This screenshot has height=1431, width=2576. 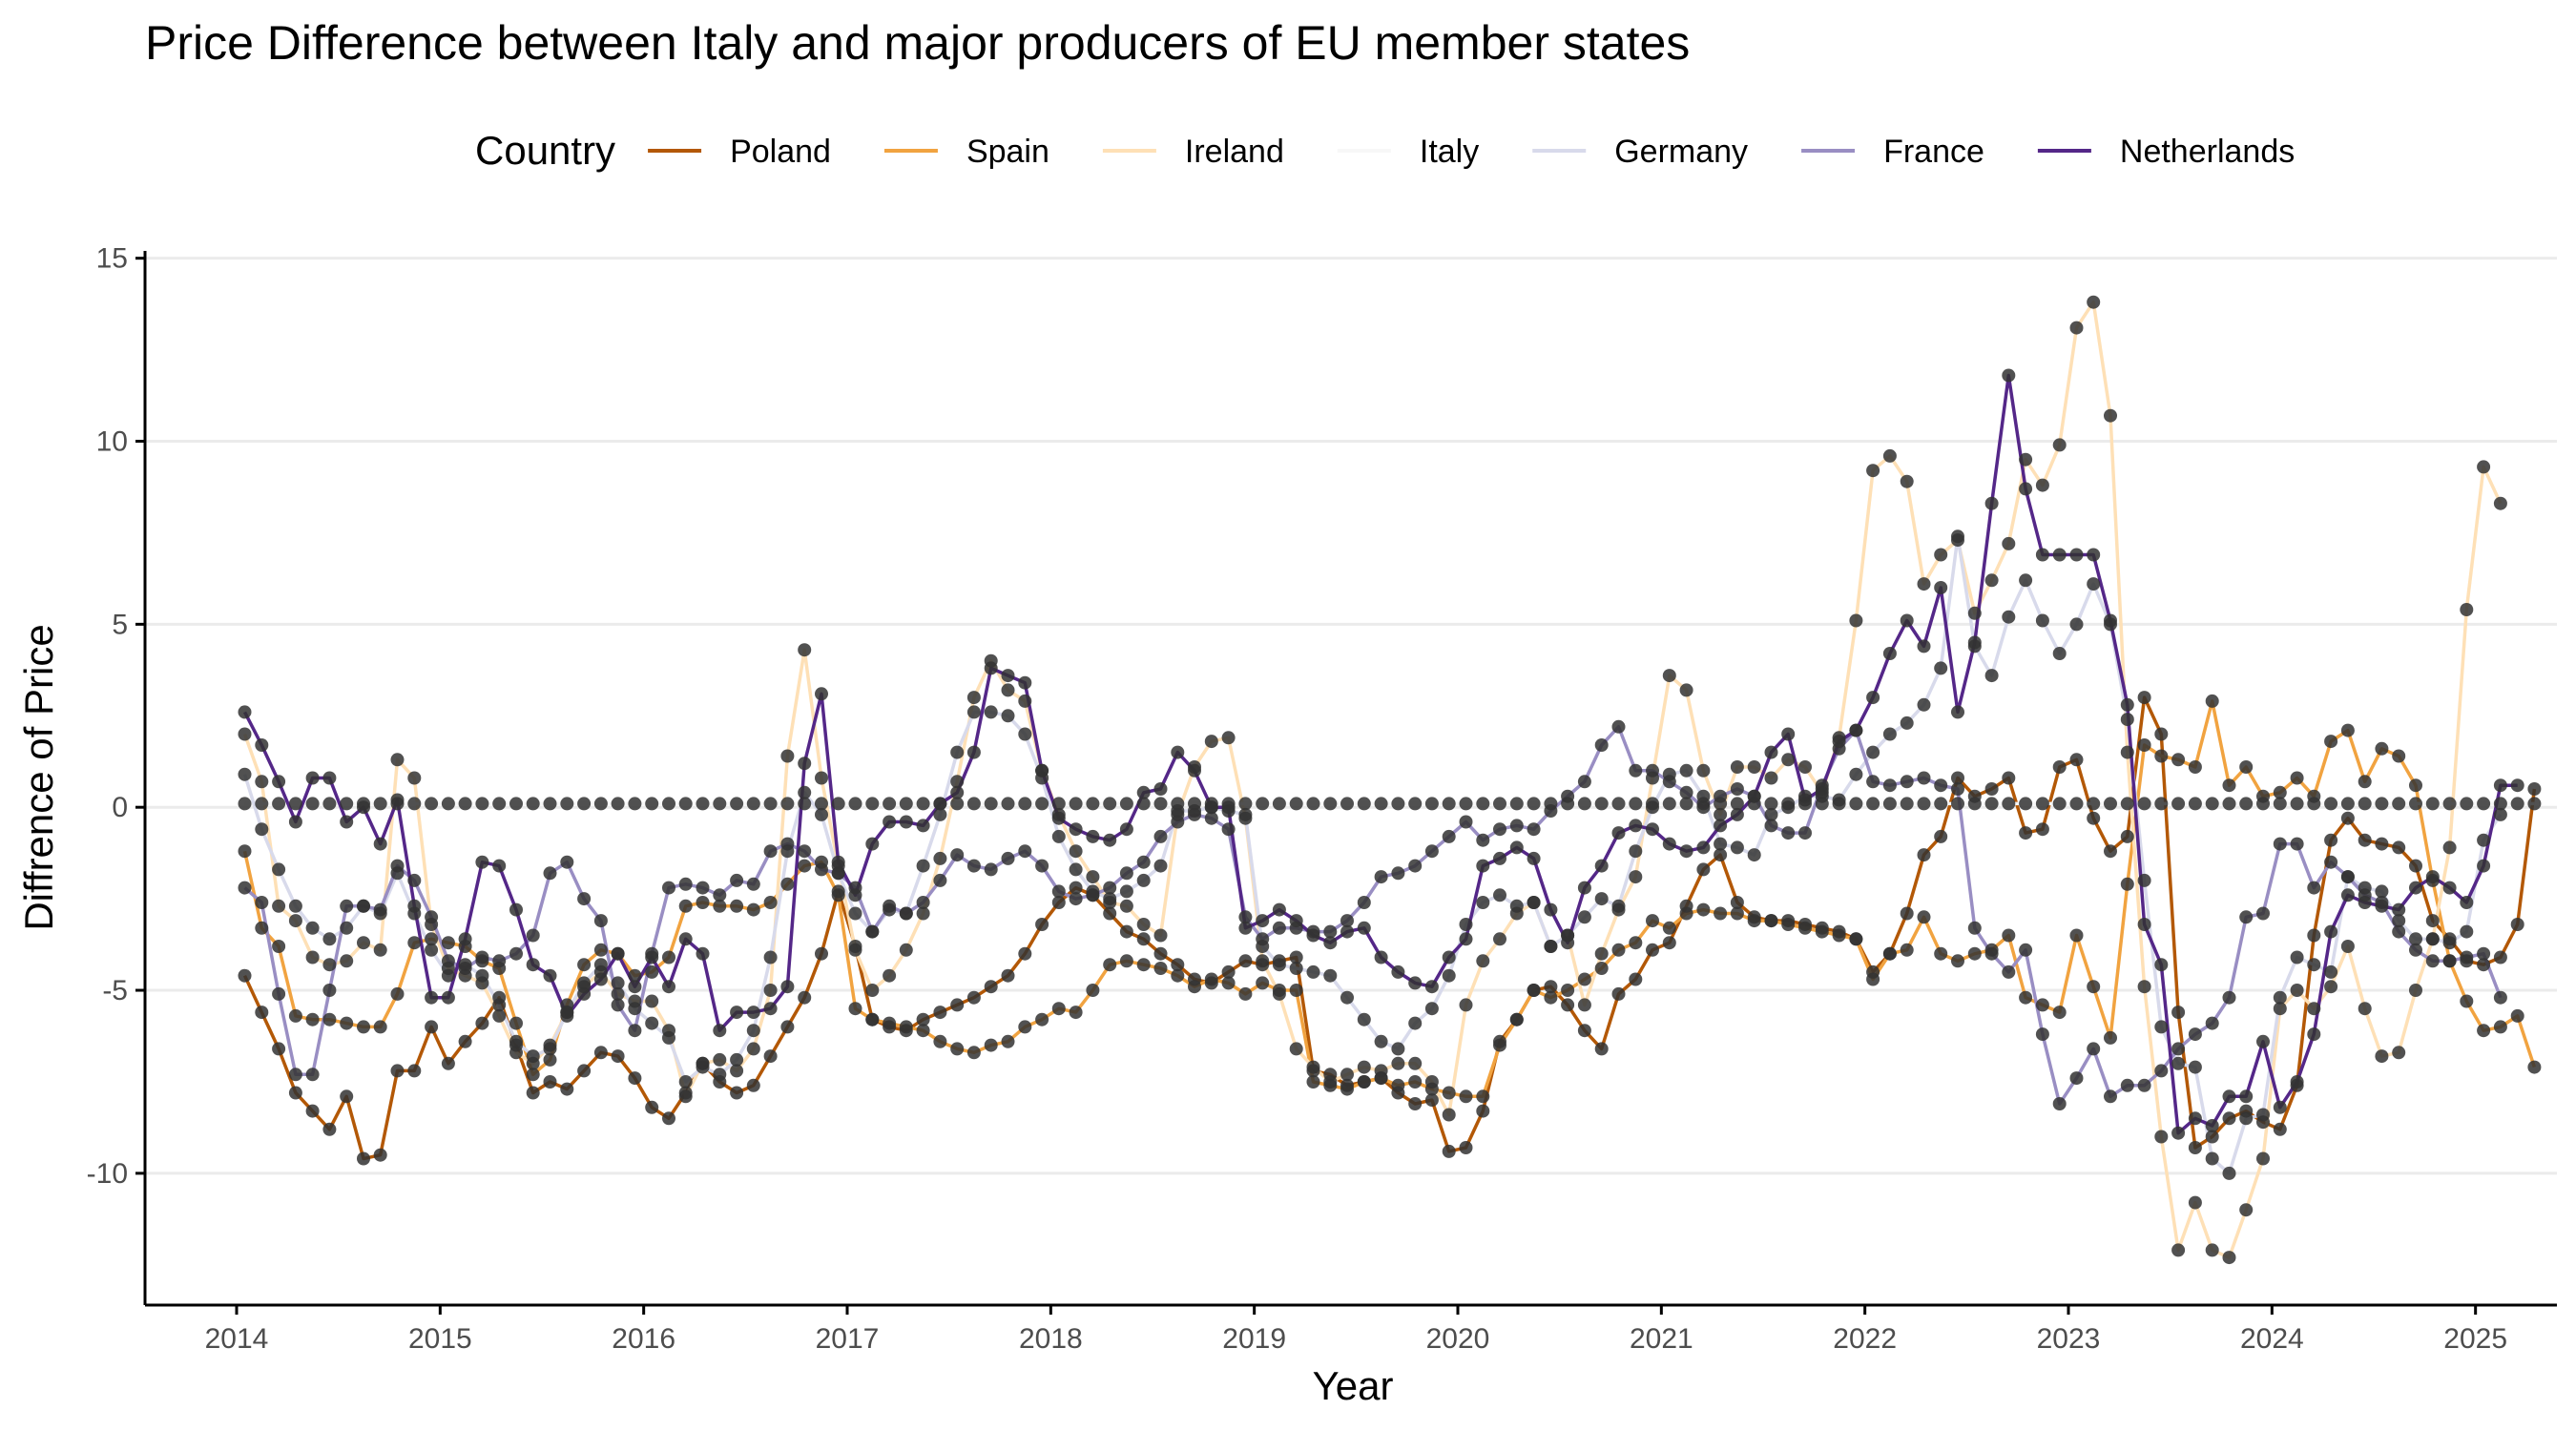 I want to click on y-axis-title: Diffrence of Price, so click(x=38, y=777).